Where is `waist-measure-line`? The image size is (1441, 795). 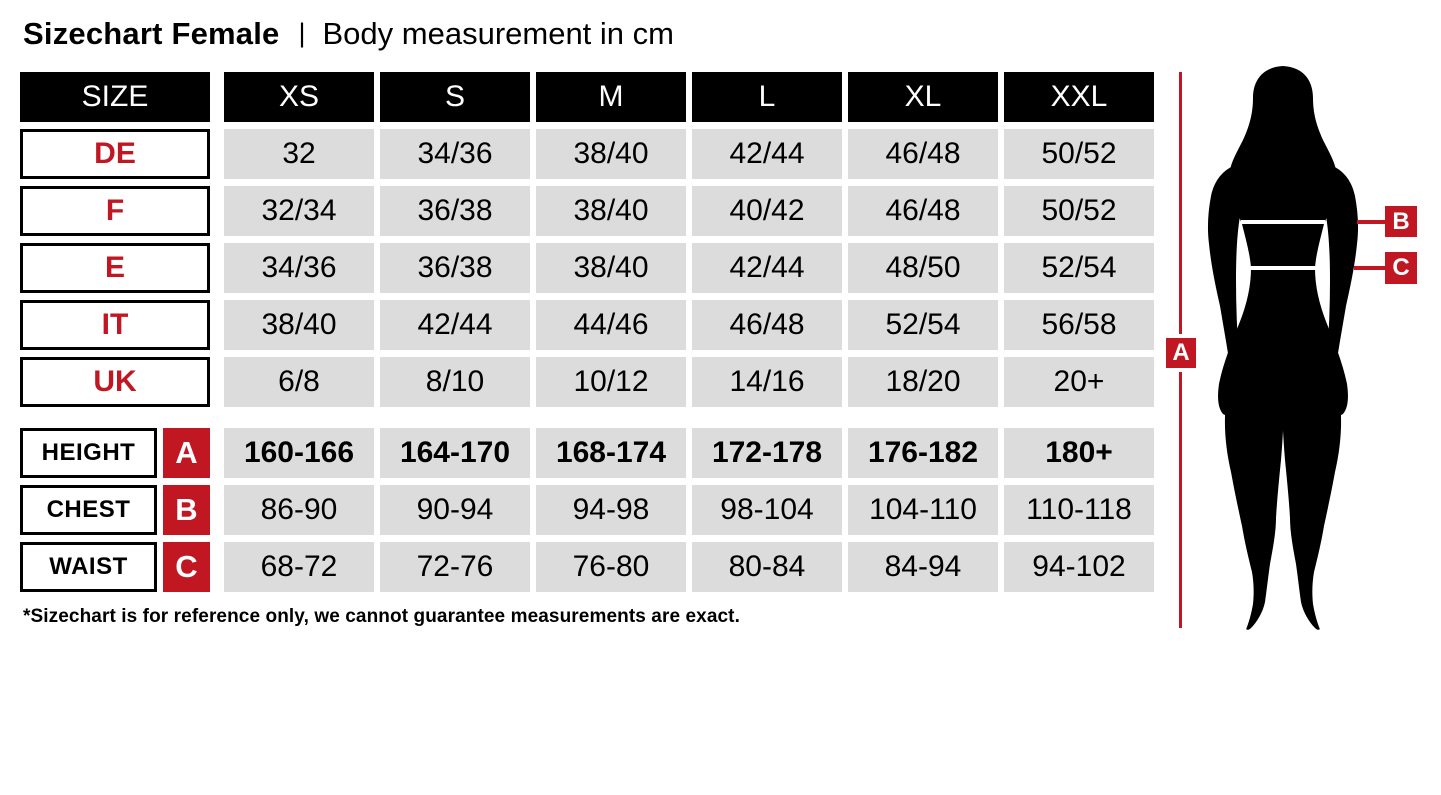
waist-measure-line is located at coordinates (1283, 268).